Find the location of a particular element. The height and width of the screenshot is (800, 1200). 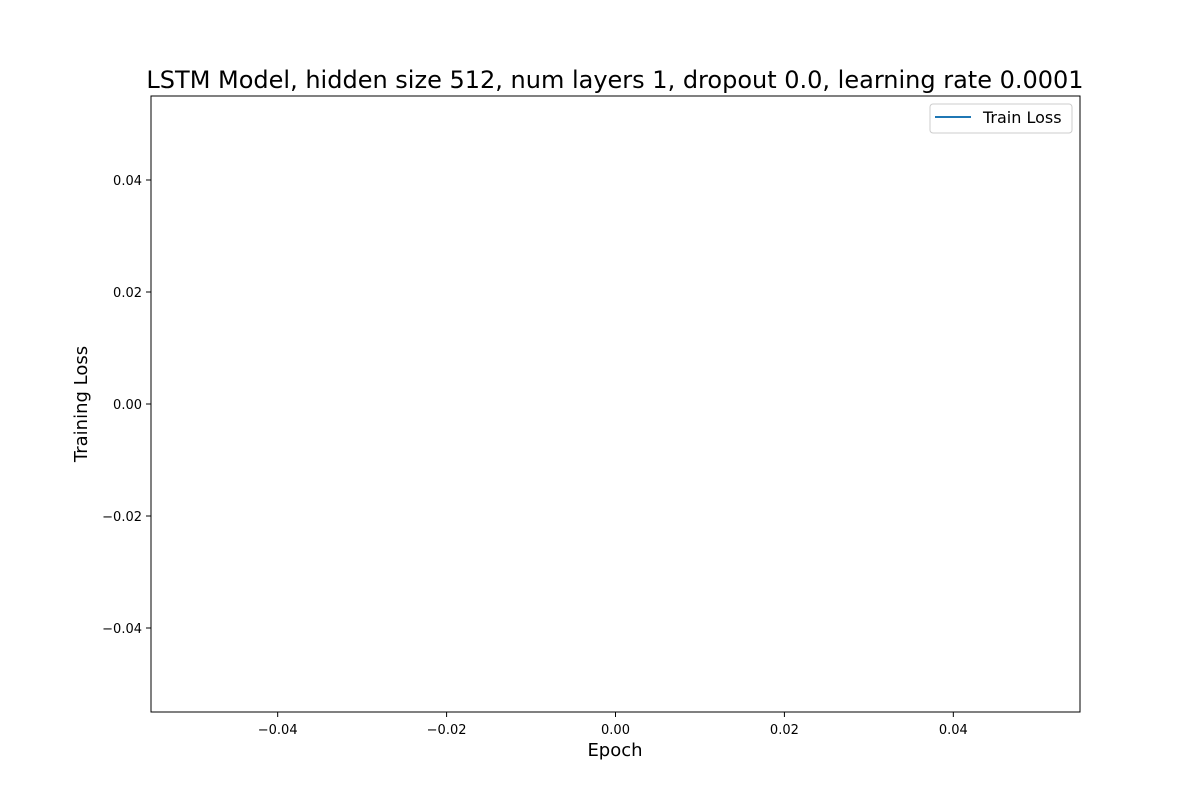

y-tick-label: 0.00 is located at coordinates (127, 405).